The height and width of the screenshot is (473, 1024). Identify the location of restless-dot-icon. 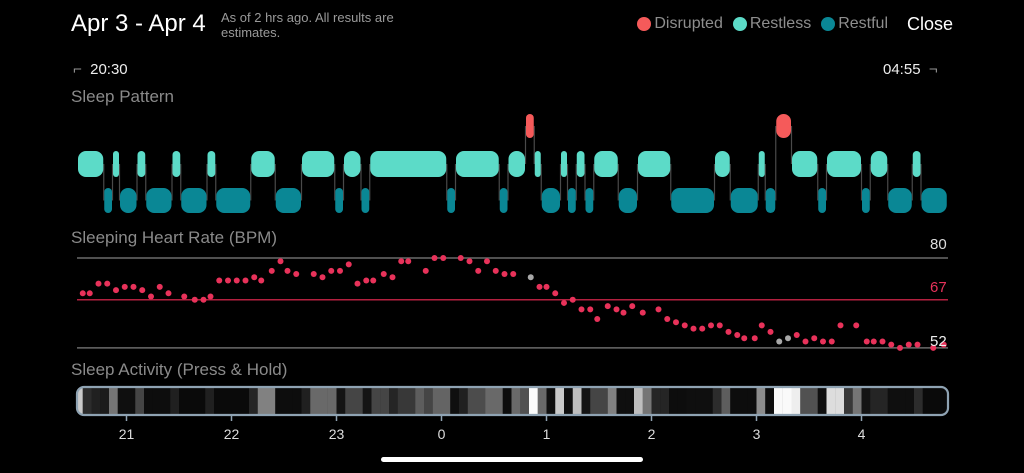
(739, 24).